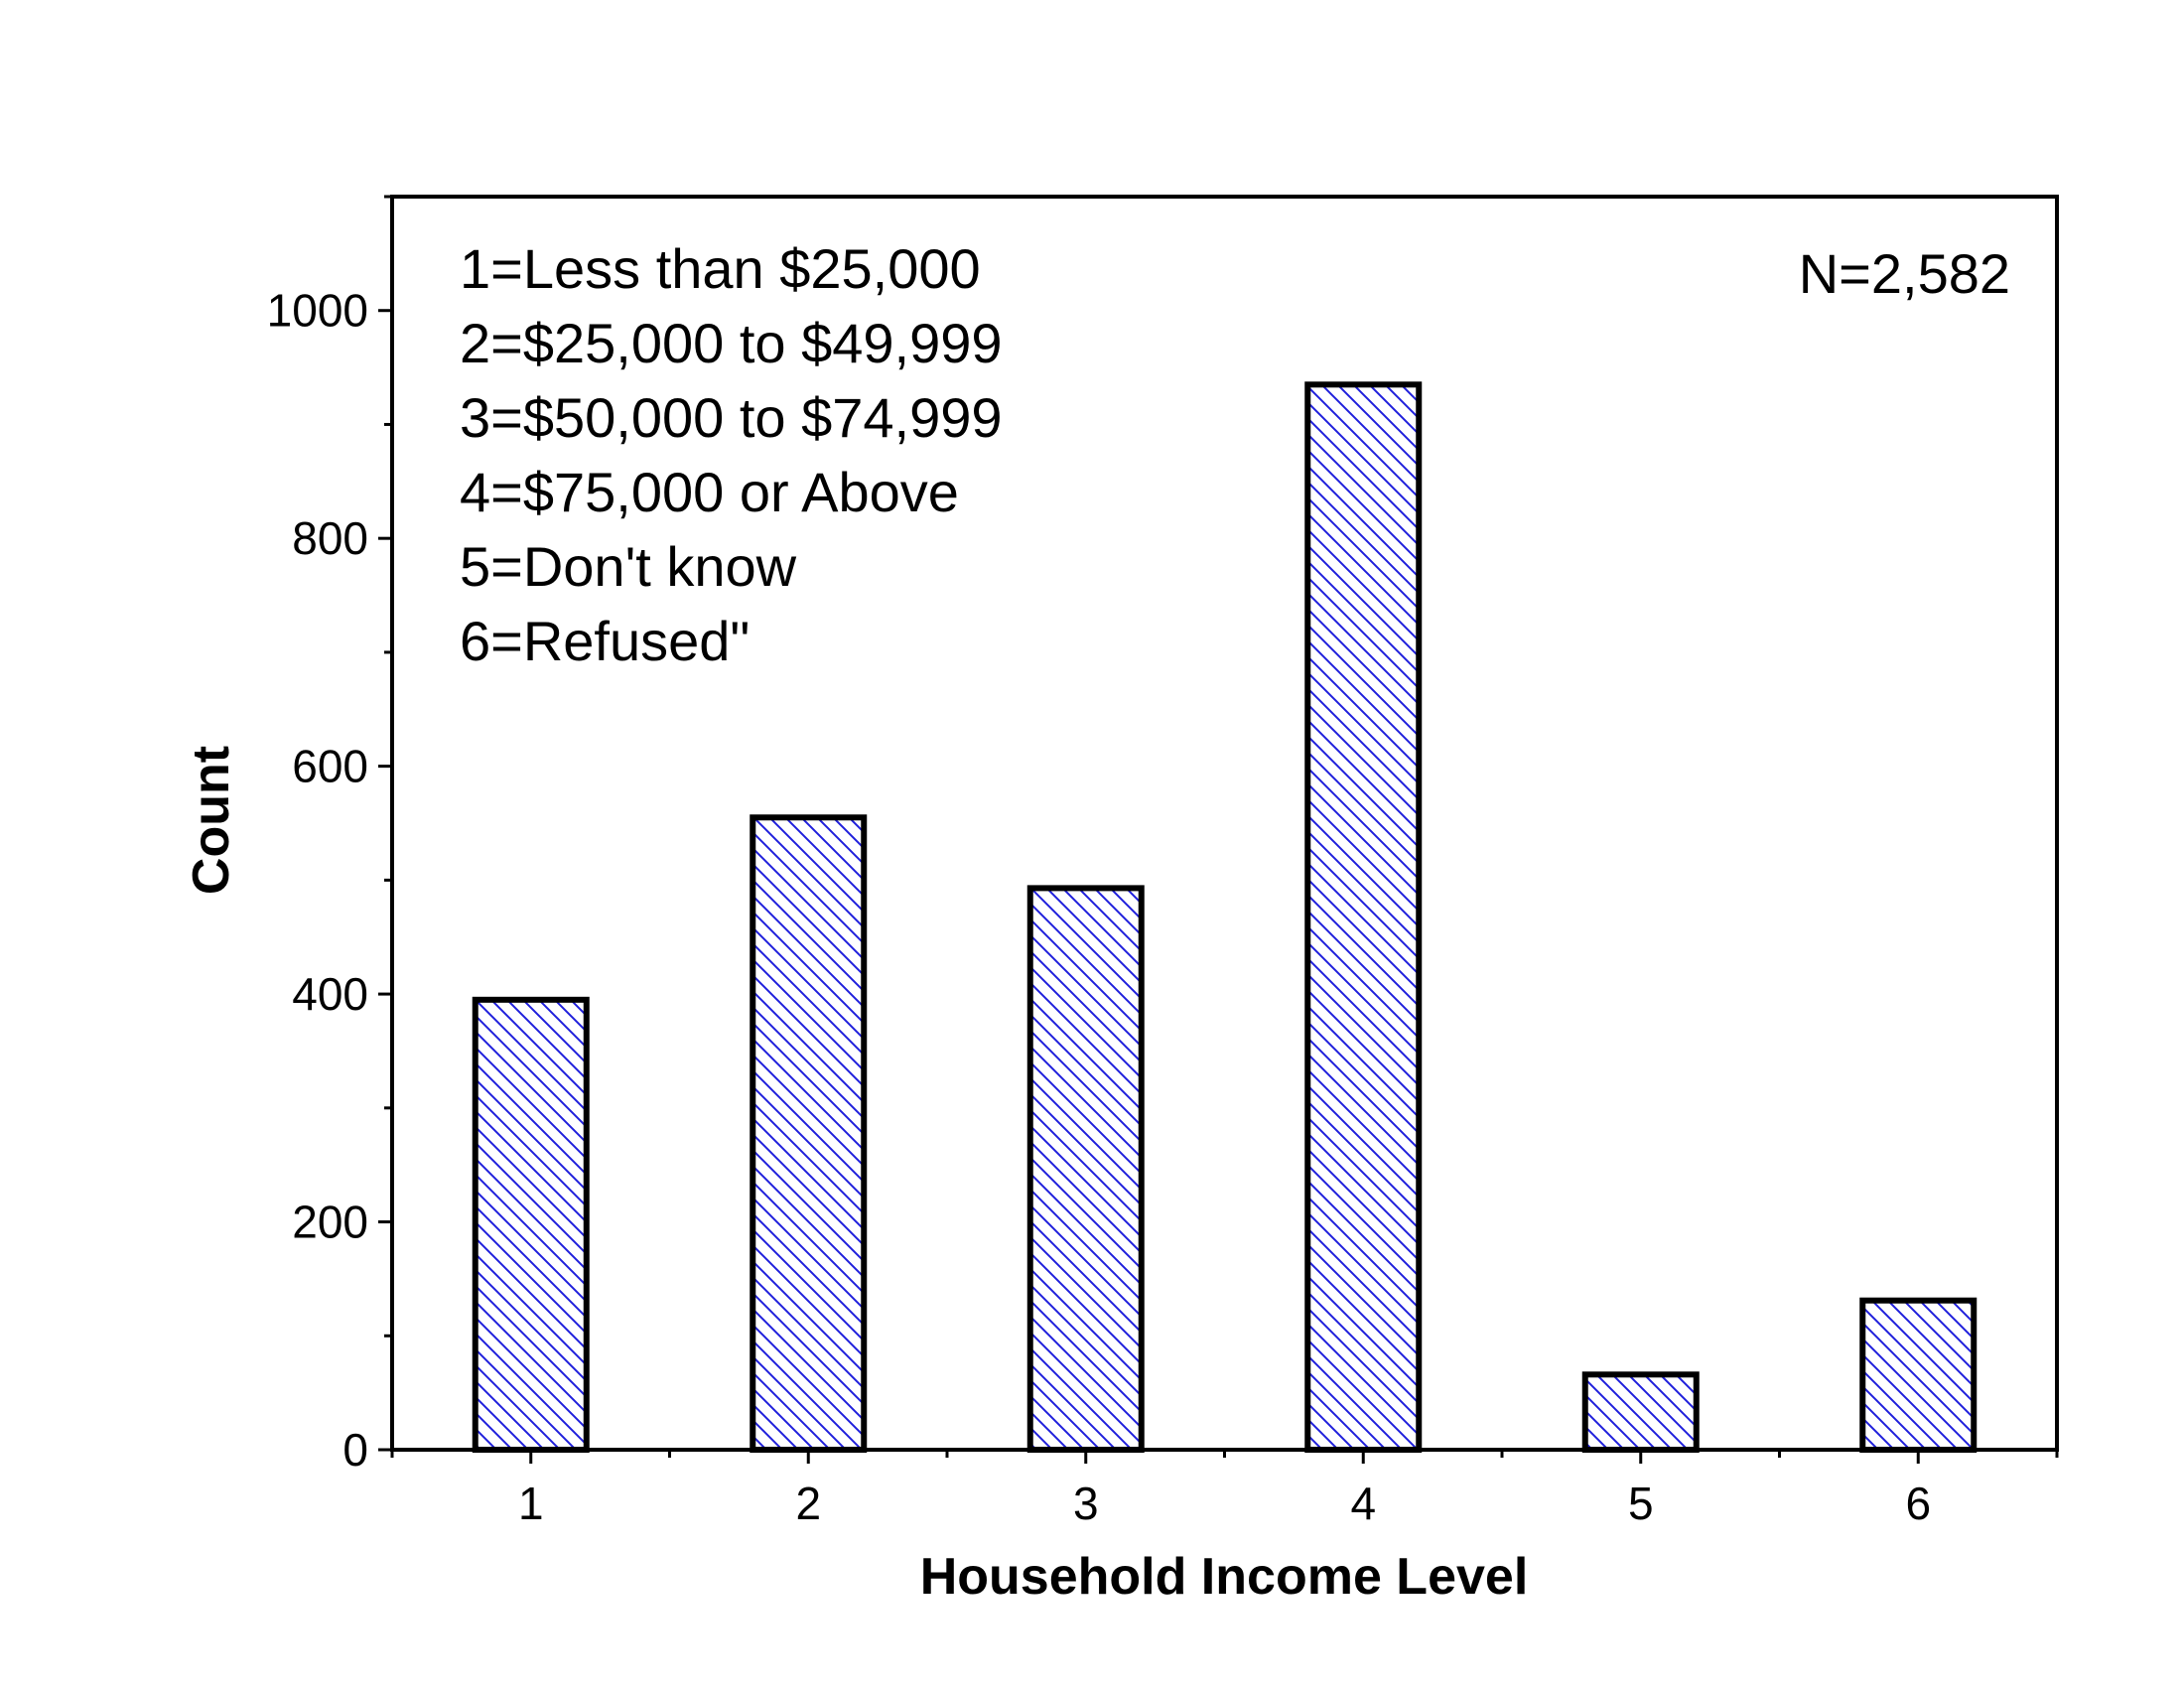 Image resolution: width=2184 pixels, height=1693 pixels. Describe the element at coordinates (531, 1503) in the screenshot. I see `x-tick-label: 1` at that location.